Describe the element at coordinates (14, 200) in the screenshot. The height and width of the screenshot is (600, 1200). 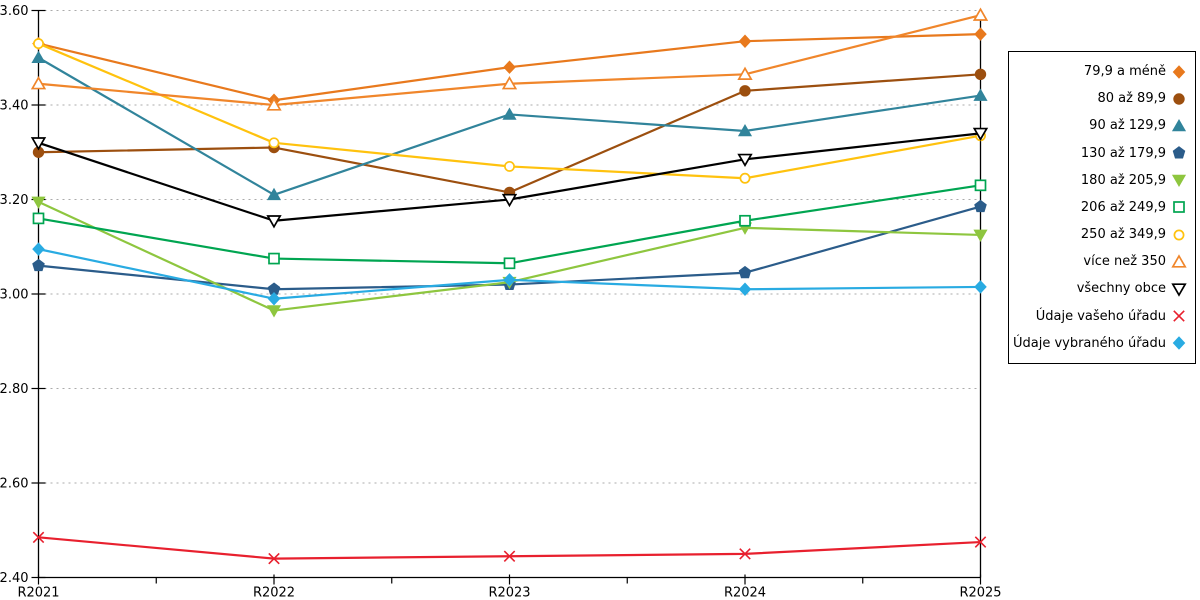
I see `y-tick-label: 3.20` at that location.